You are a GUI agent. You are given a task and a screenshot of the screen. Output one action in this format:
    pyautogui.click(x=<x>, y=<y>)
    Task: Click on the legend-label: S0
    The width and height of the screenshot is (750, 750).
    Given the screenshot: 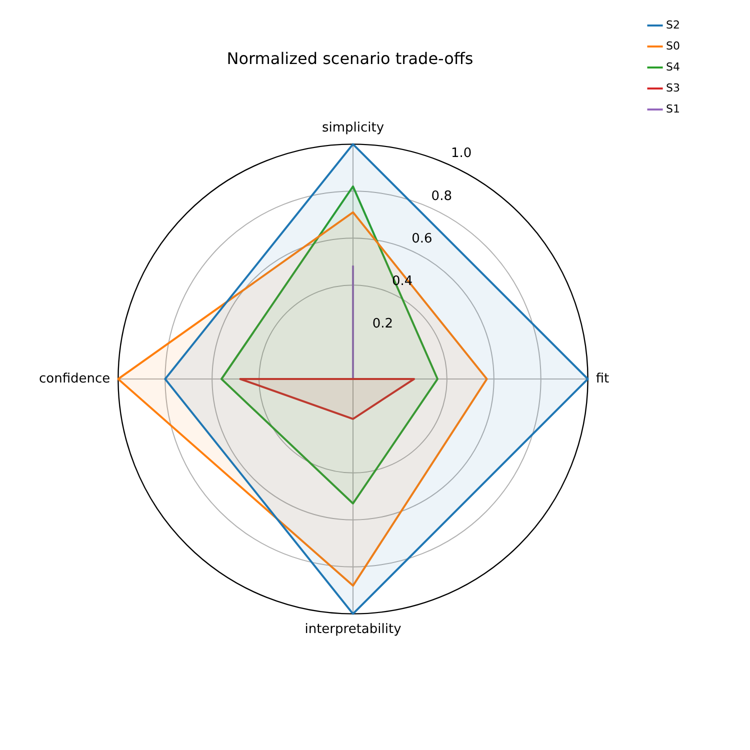 What is the action you would take?
    pyautogui.click(x=673, y=45)
    